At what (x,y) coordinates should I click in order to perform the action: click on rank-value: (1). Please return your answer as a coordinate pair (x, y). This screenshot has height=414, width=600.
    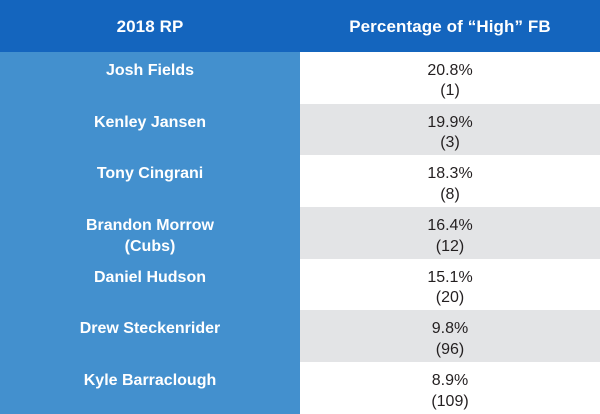
    Looking at the image, I should click on (450, 91).